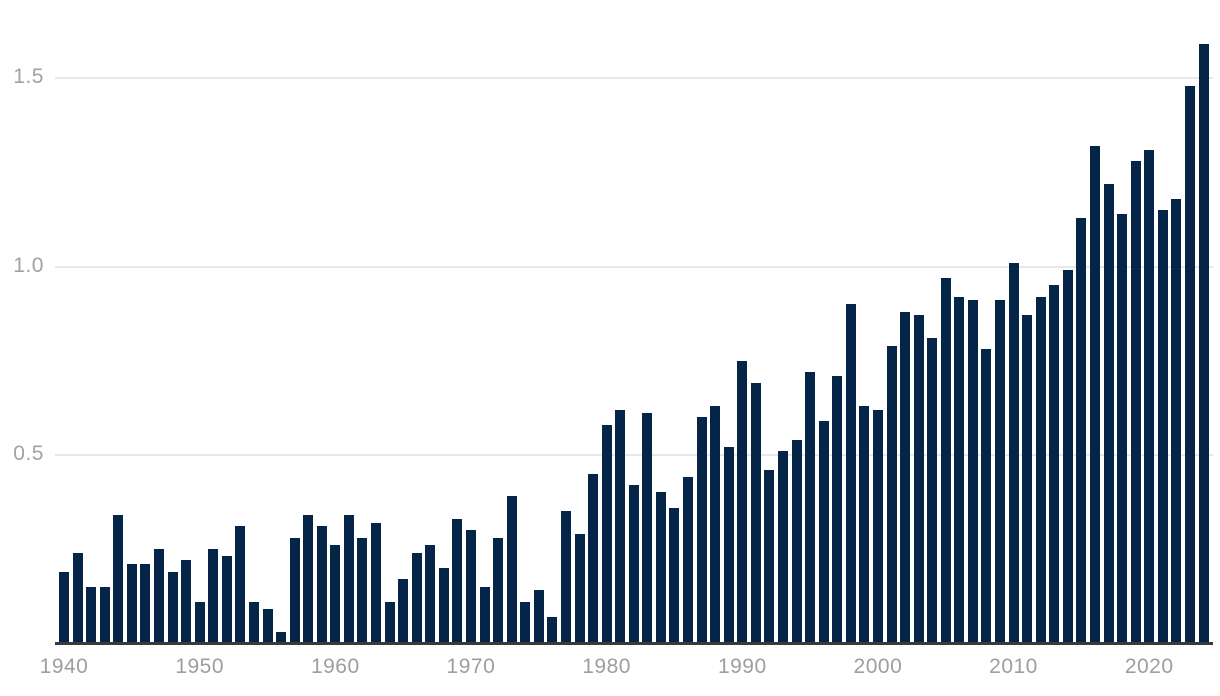 This screenshot has height=696, width=1220. Describe the element at coordinates (945, 460) in the screenshot. I see `bar-2005` at that location.